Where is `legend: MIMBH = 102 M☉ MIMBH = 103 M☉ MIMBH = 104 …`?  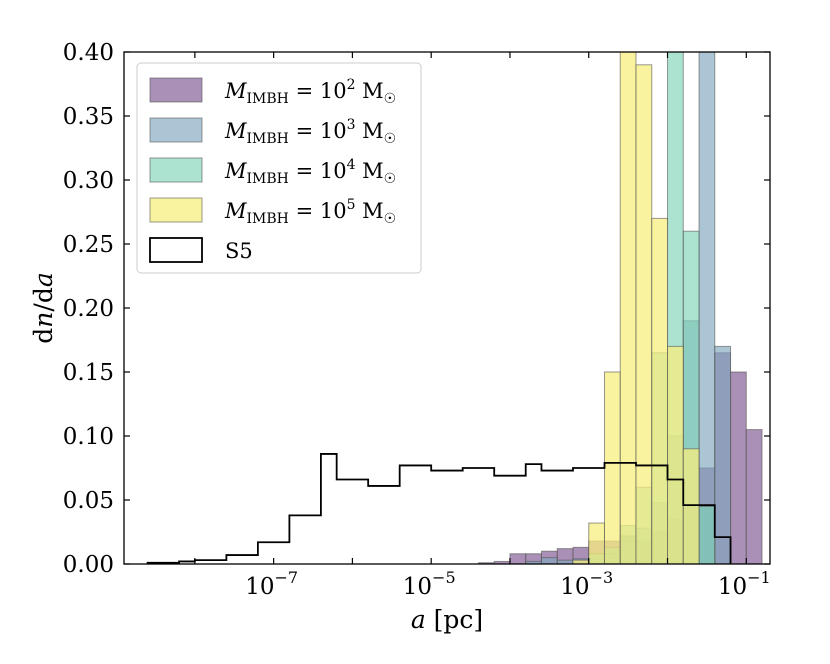
legend: MIMBH = 102 M☉ MIMBH = 103 M☉ MIMBH = 104 … is located at coordinates (279, 168).